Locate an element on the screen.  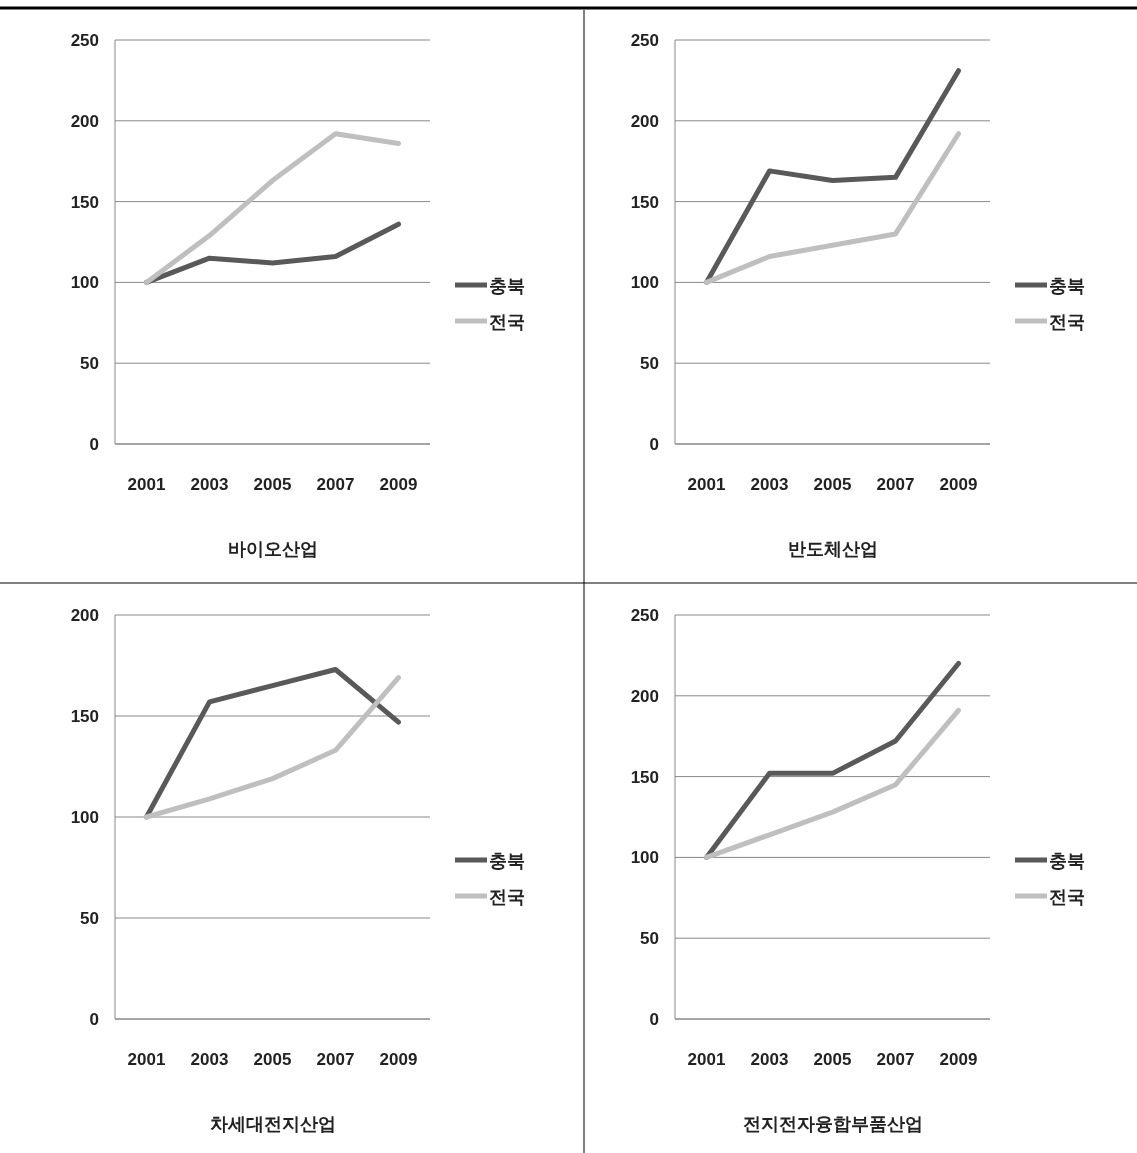
x-axis-title: 전지전자융합부품산업 is located at coordinates (832, 1124).